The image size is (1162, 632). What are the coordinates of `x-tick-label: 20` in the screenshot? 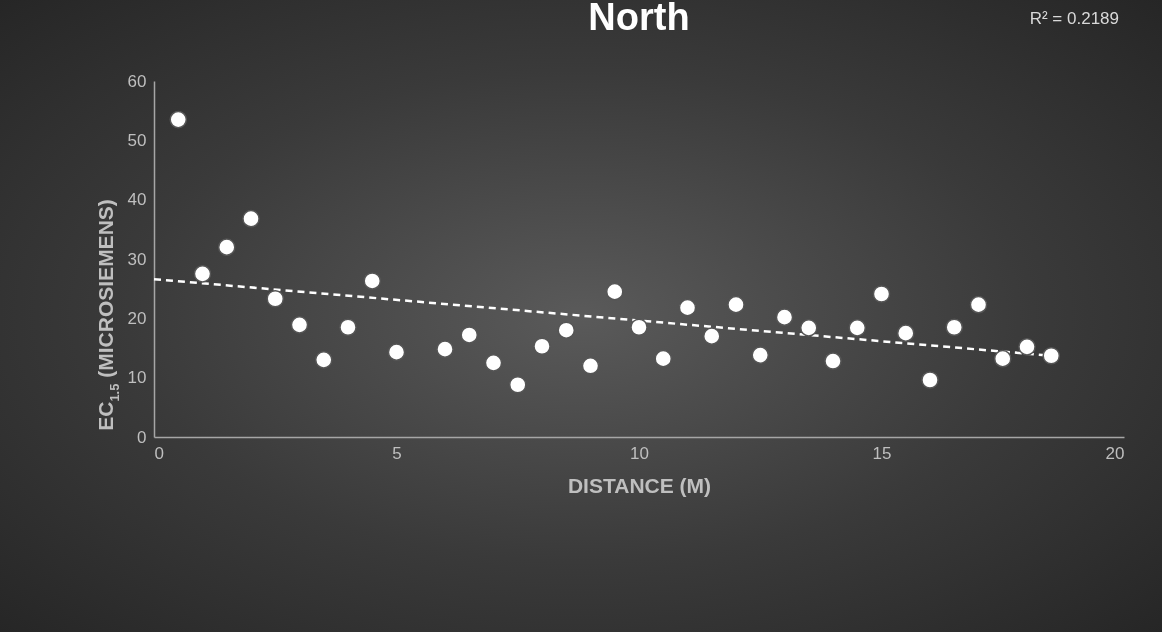 It's located at (1115, 453).